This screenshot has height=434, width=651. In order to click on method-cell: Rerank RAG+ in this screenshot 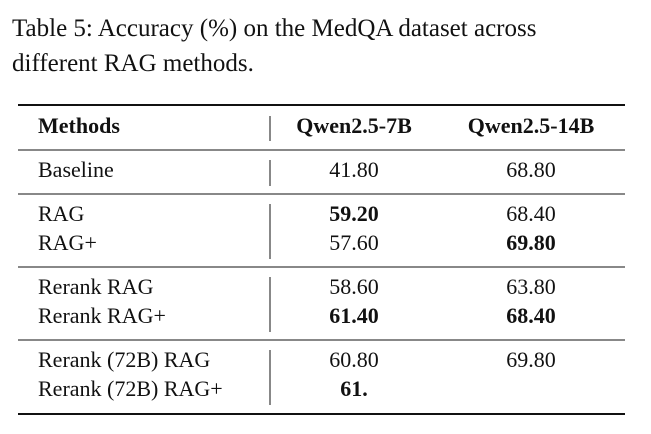, I will do `click(102, 315)`.